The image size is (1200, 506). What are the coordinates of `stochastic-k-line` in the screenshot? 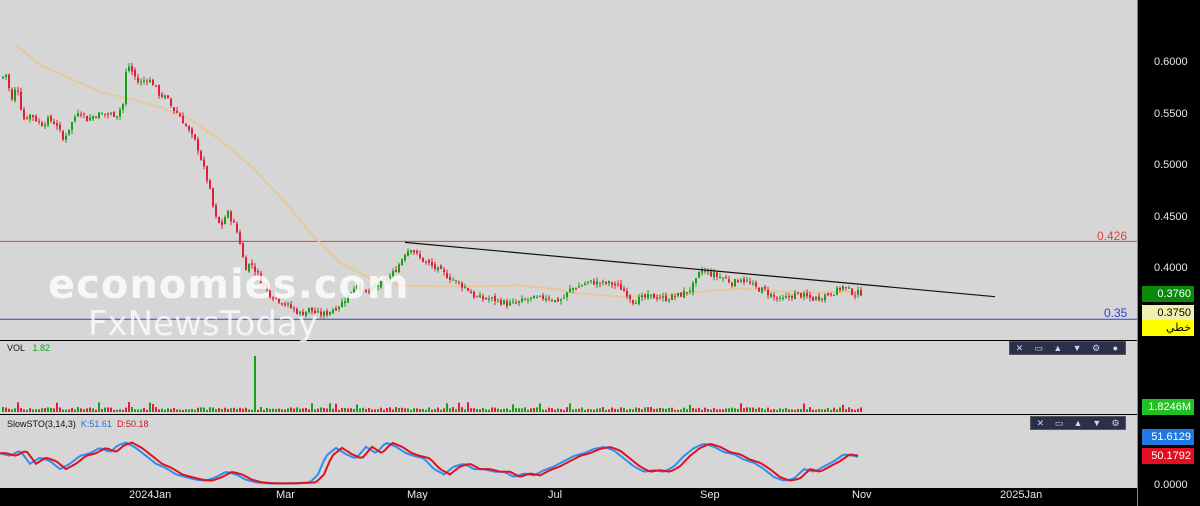 It's located at (429, 463).